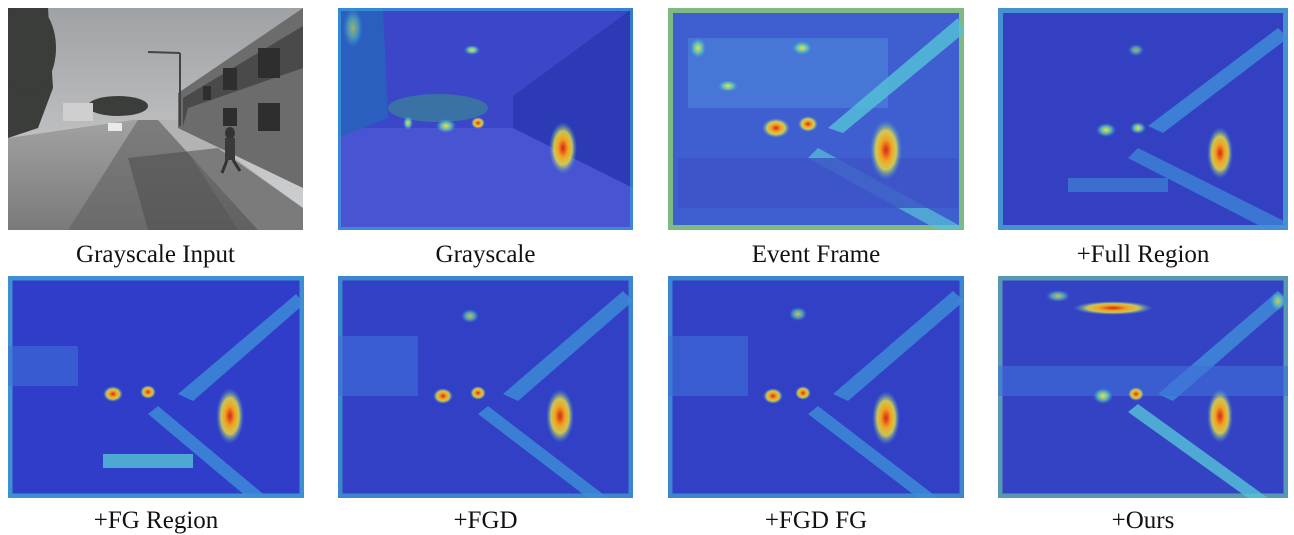 The image size is (1294, 535). What do you see at coordinates (155, 254) in the screenshot?
I see `caption-grayscale-input: Grayscale Input` at bounding box center [155, 254].